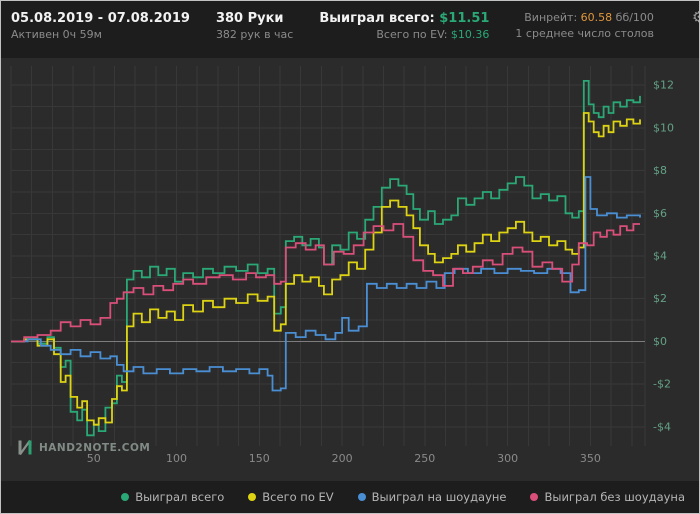 Image resolution: width=700 pixels, height=514 pixels. I want to click on svg-text: $8, so click(660, 170).